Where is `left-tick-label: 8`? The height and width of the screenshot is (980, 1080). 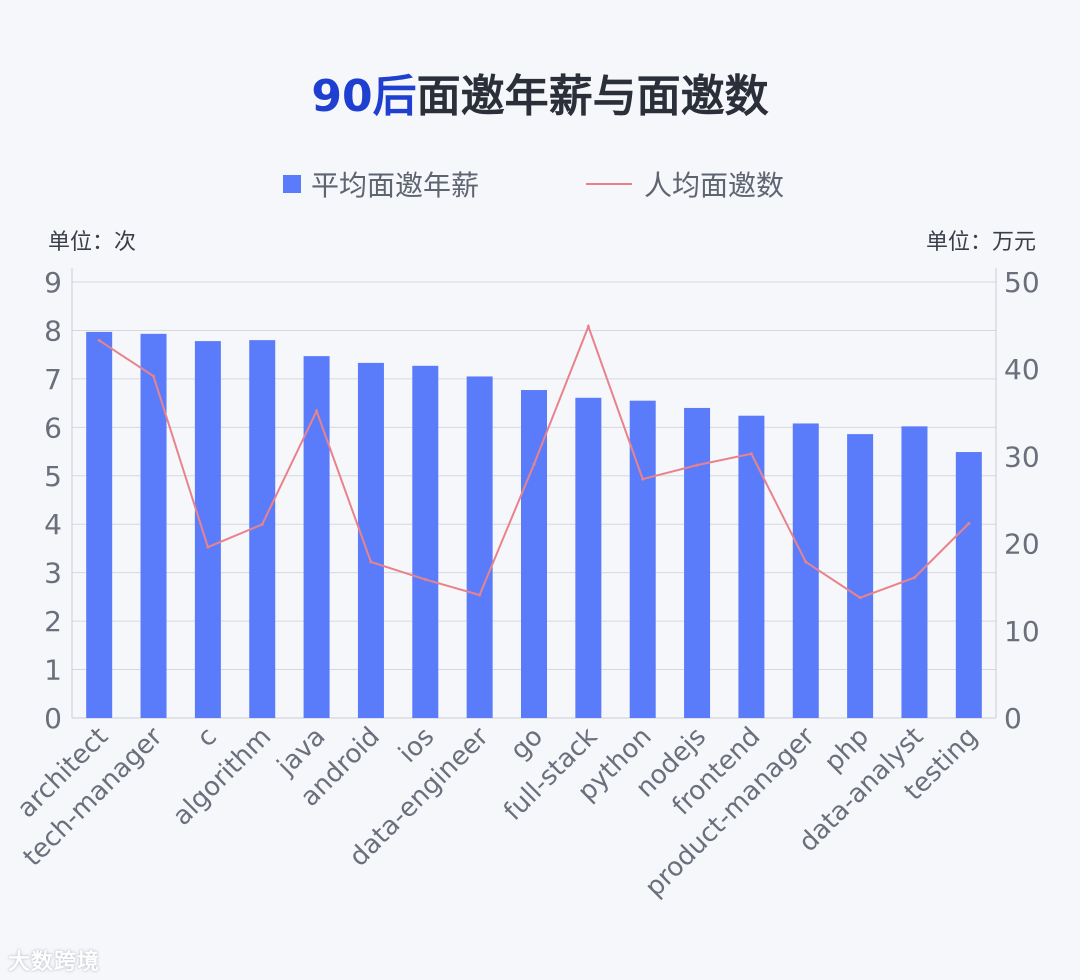 left-tick-label: 8 is located at coordinates (53, 330).